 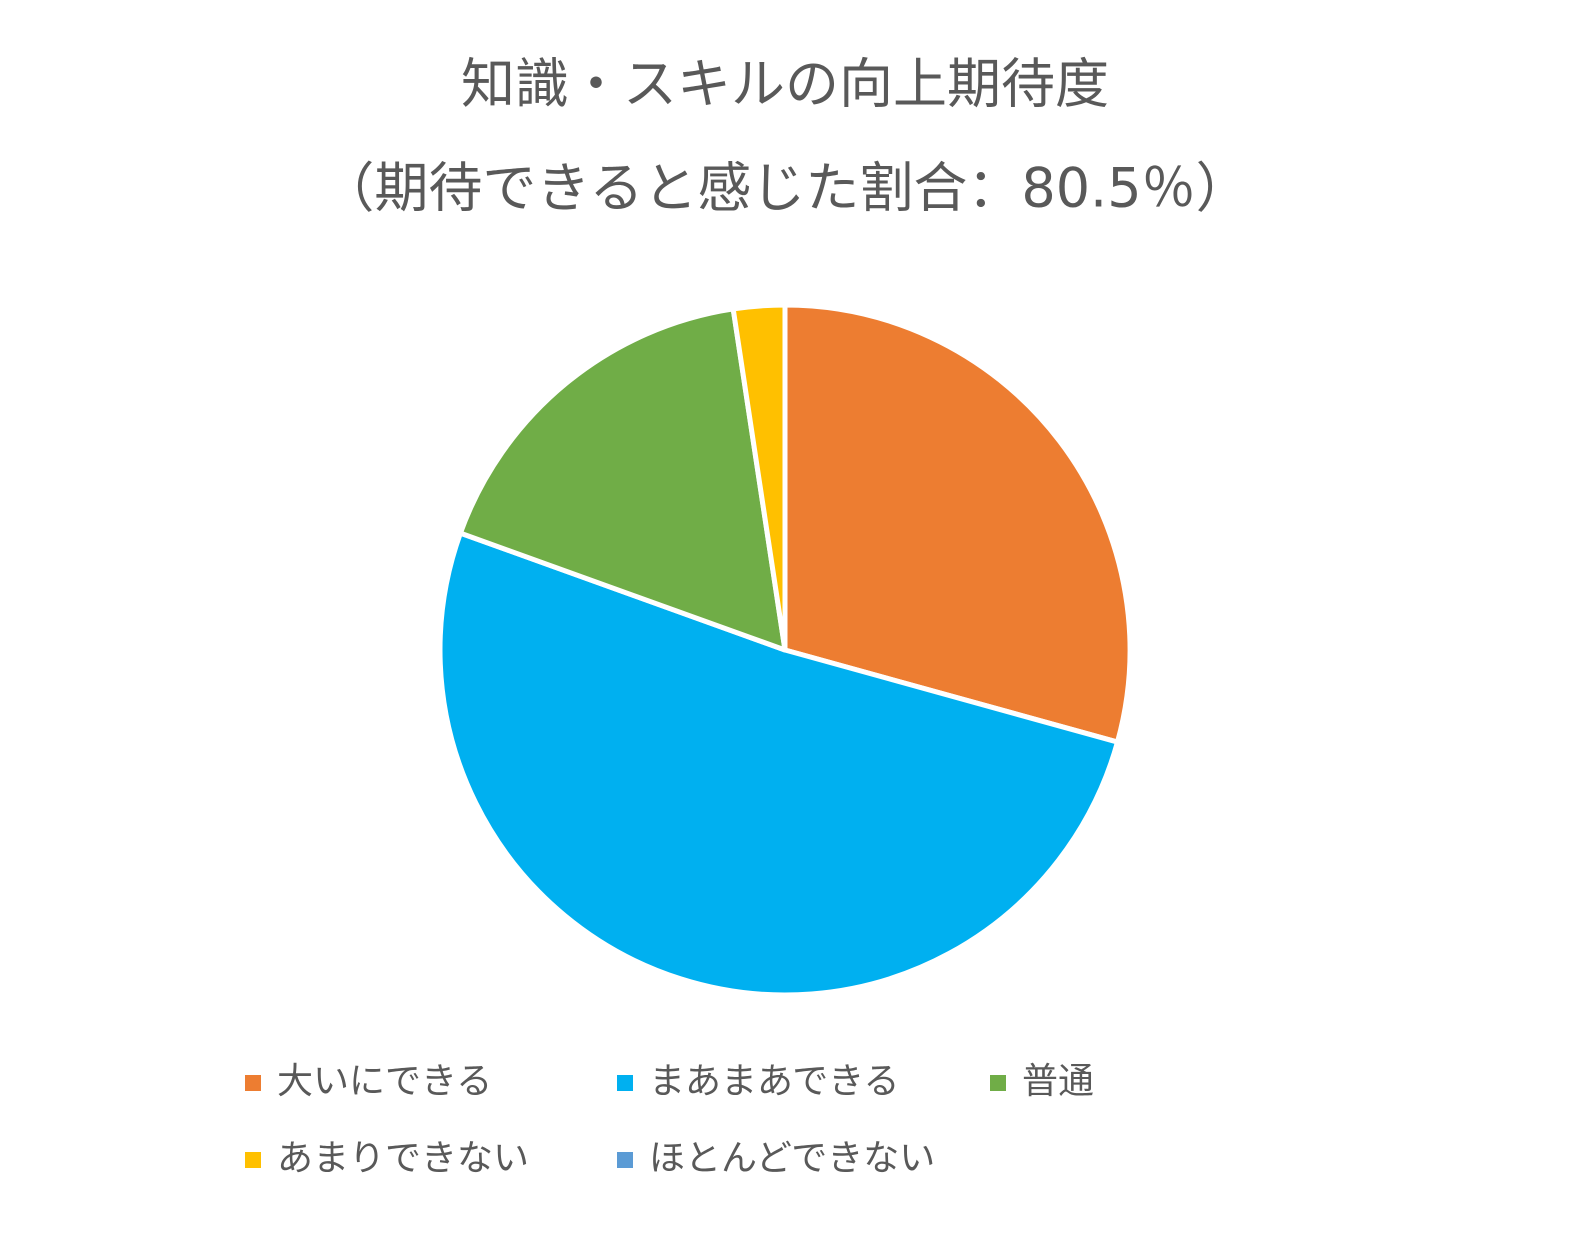 I want to click on legend-label: まあまあできる, so click(x=774, y=1081).